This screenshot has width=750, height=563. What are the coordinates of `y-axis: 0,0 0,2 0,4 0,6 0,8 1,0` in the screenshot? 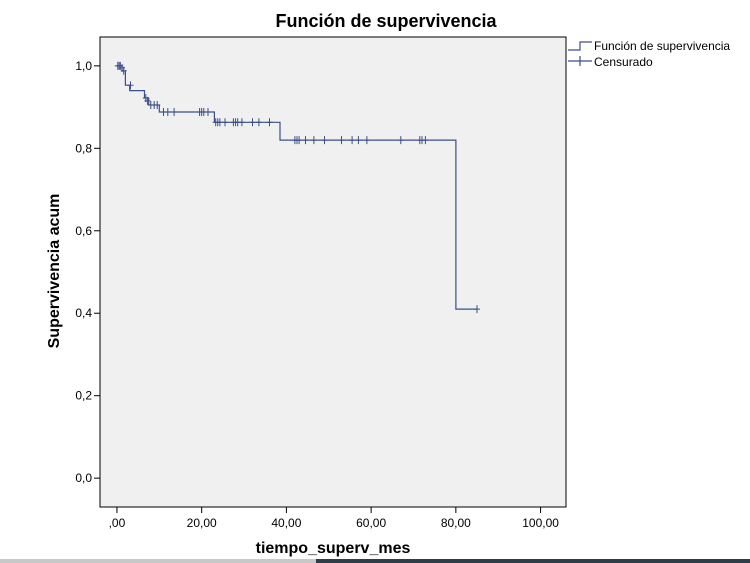 It's located at (87, 272).